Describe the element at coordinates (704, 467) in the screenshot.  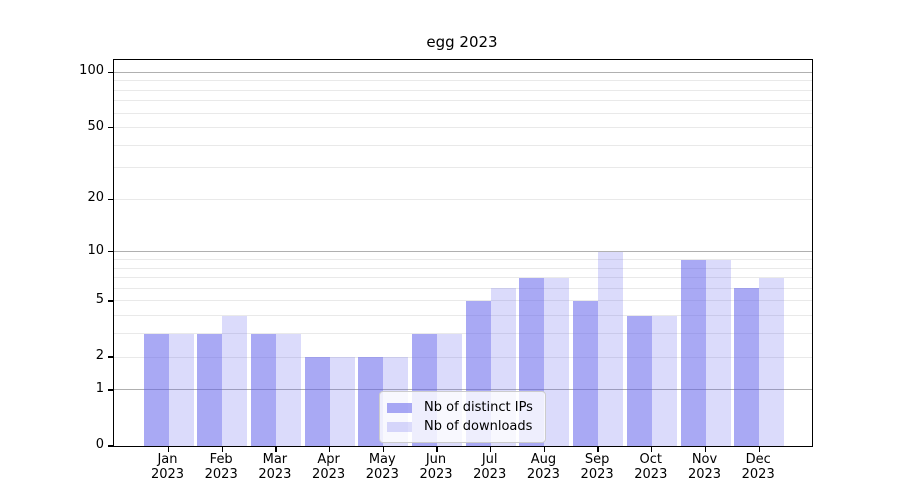
I see `x-tick-label: Nov 2023` at that location.